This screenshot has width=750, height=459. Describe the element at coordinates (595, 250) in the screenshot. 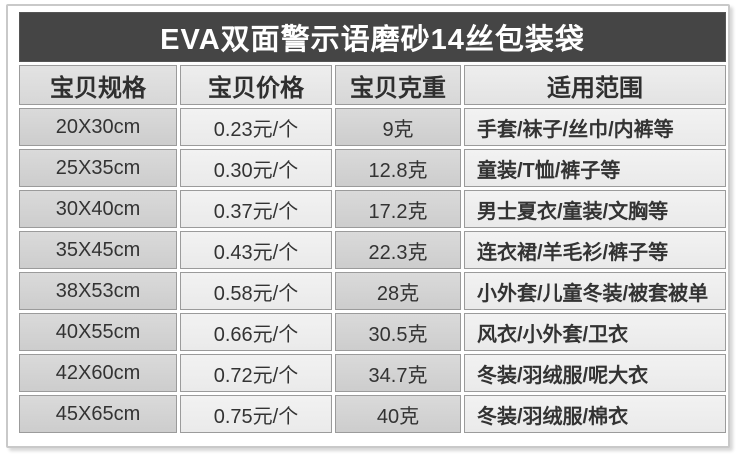

I see `usage-cell: 连衣裙/羊毛衫/裤子等` at that location.